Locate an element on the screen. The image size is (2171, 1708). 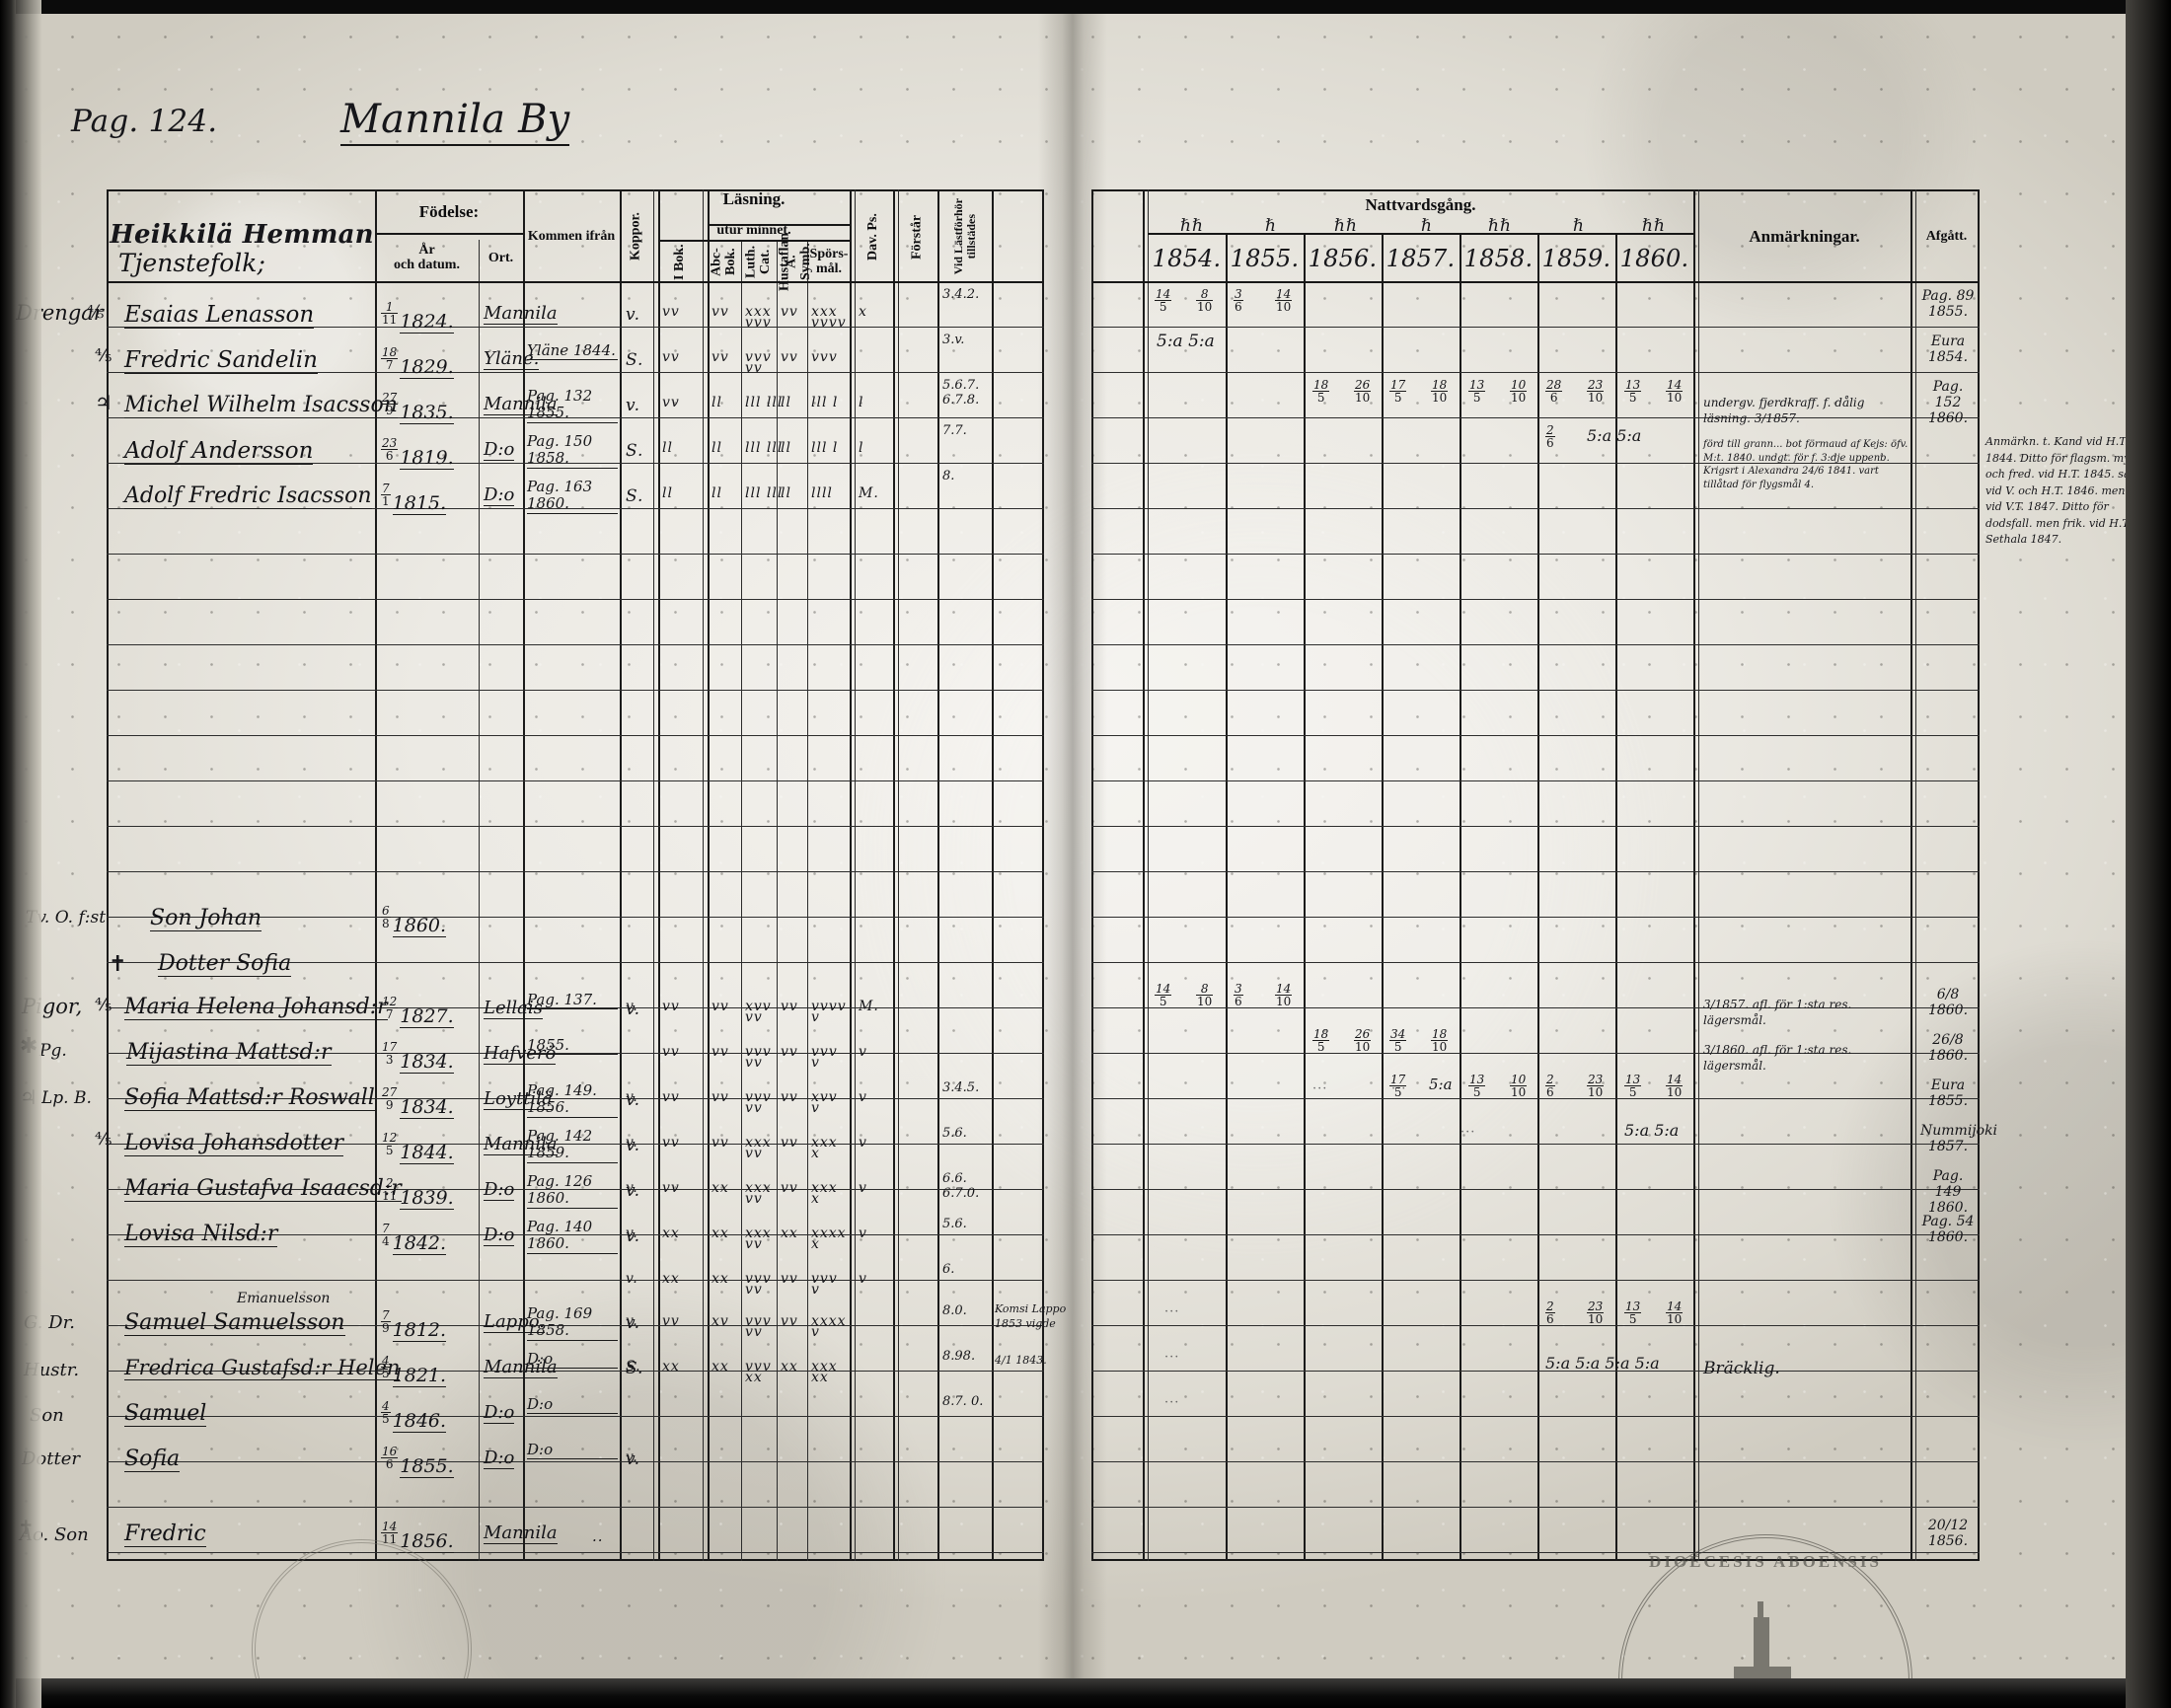
communion-mark: 26 10 is located at coordinates (1363, 391).